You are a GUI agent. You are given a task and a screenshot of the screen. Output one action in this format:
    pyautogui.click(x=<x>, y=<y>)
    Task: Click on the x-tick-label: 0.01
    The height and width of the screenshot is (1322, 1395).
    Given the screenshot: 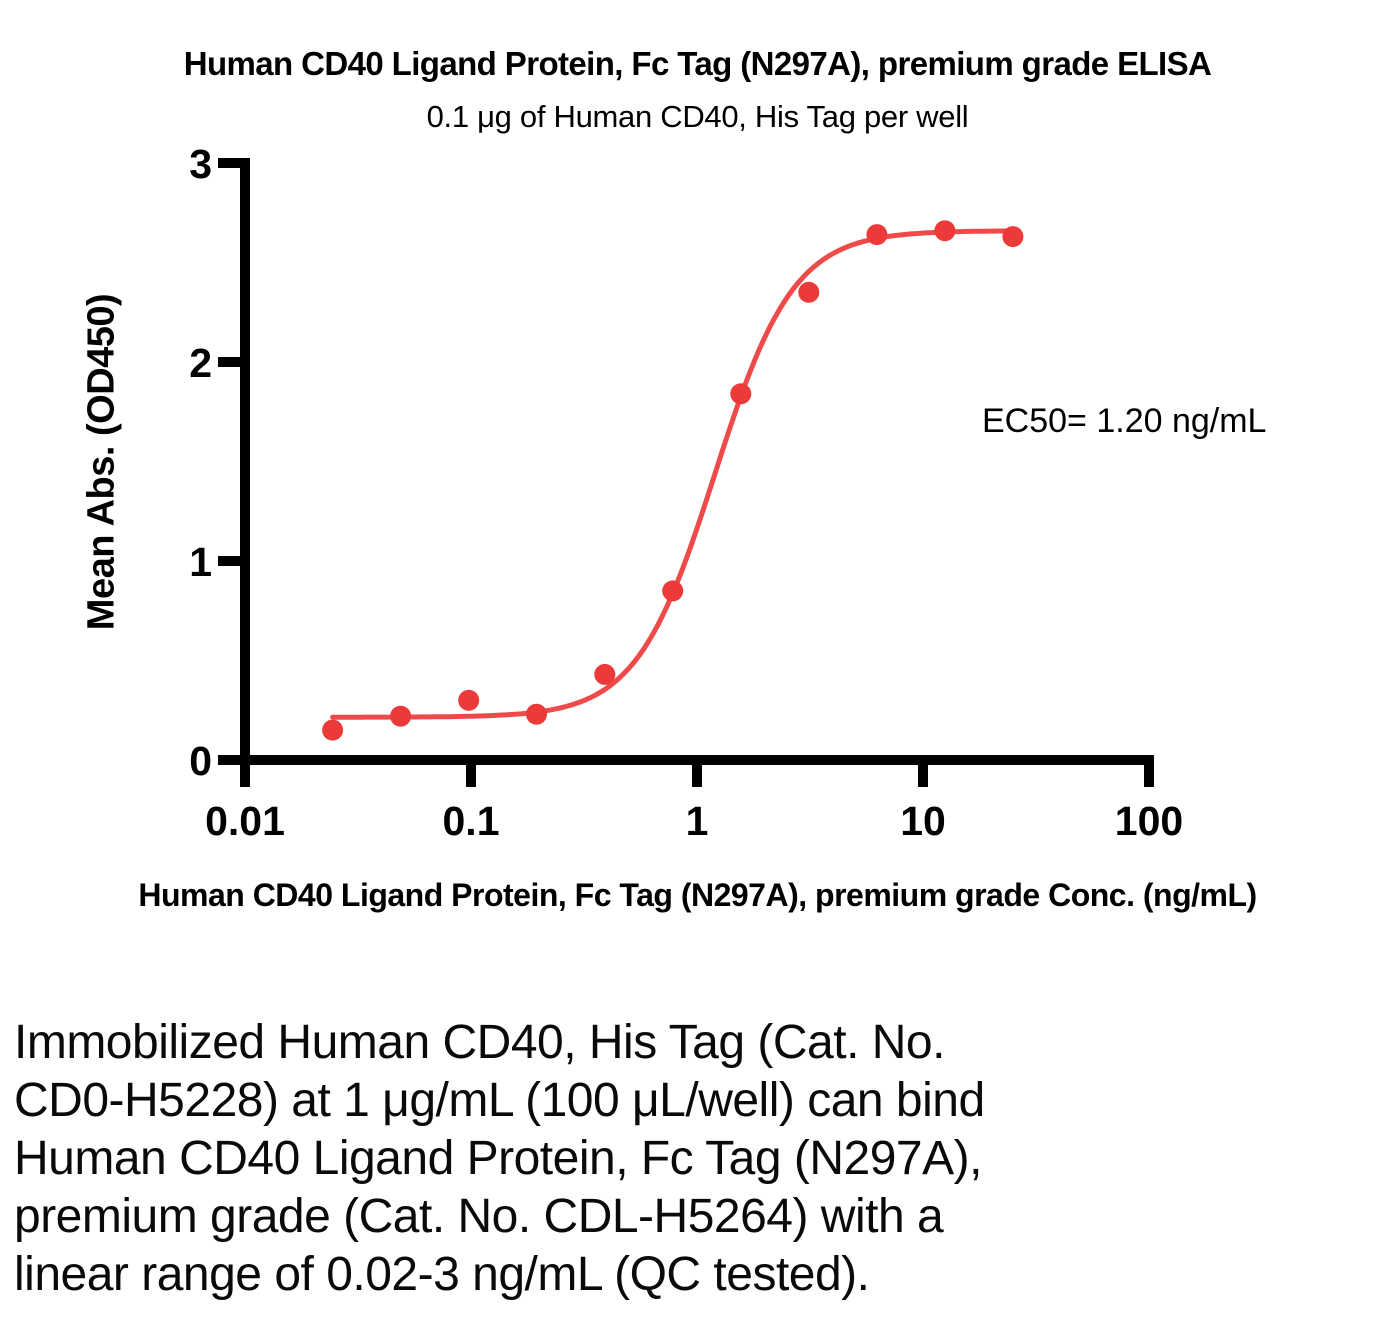 What is the action you would take?
    pyautogui.click(x=245, y=821)
    